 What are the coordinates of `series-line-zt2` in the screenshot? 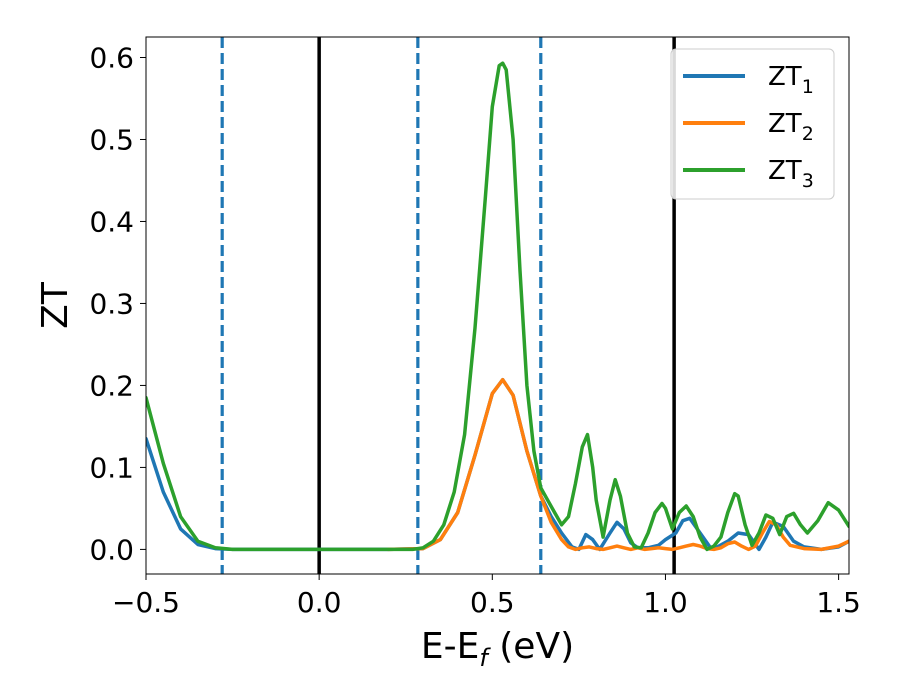 It's located at (617, 464).